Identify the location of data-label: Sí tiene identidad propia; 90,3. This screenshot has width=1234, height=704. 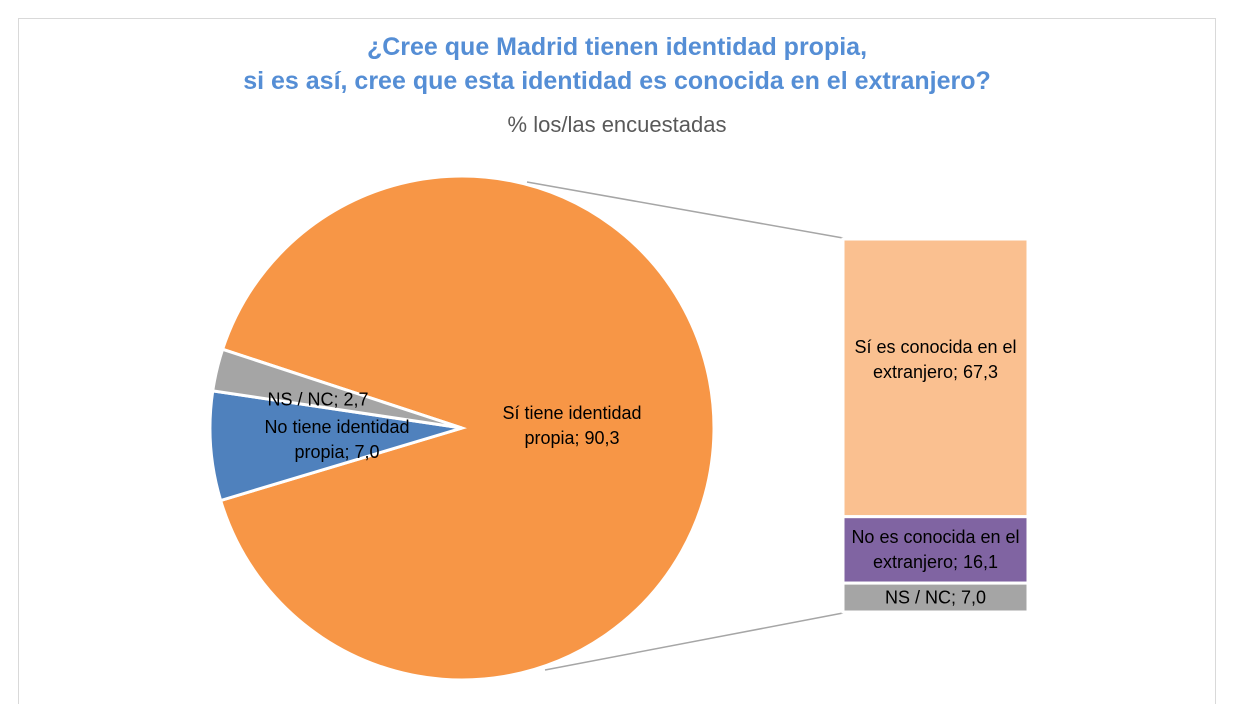
(572, 425).